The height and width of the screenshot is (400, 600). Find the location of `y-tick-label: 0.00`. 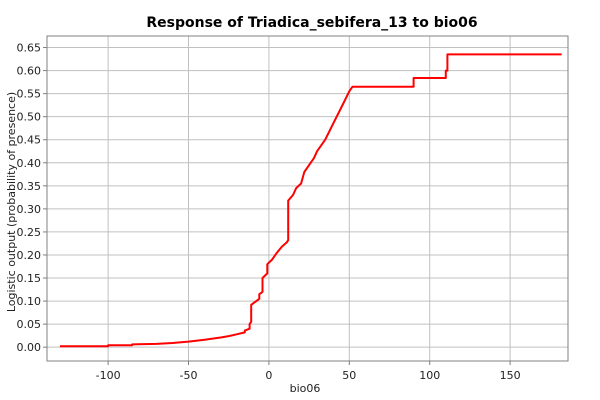

y-tick-label: 0.00 is located at coordinates (29, 347).